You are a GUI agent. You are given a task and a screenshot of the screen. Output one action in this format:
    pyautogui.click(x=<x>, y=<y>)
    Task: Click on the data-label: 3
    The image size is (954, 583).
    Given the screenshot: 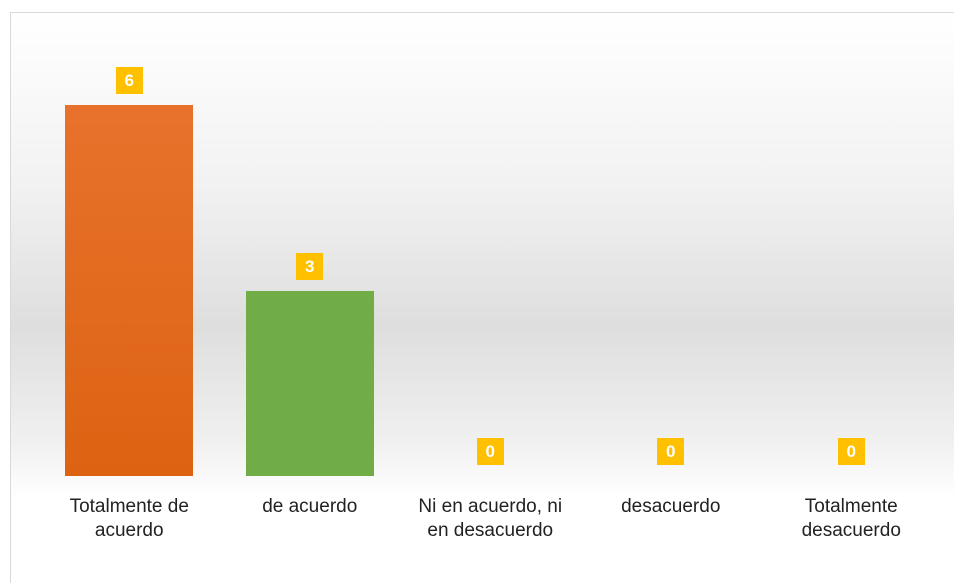 What is the action you would take?
    pyautogui.click(x=310, y=266)
    